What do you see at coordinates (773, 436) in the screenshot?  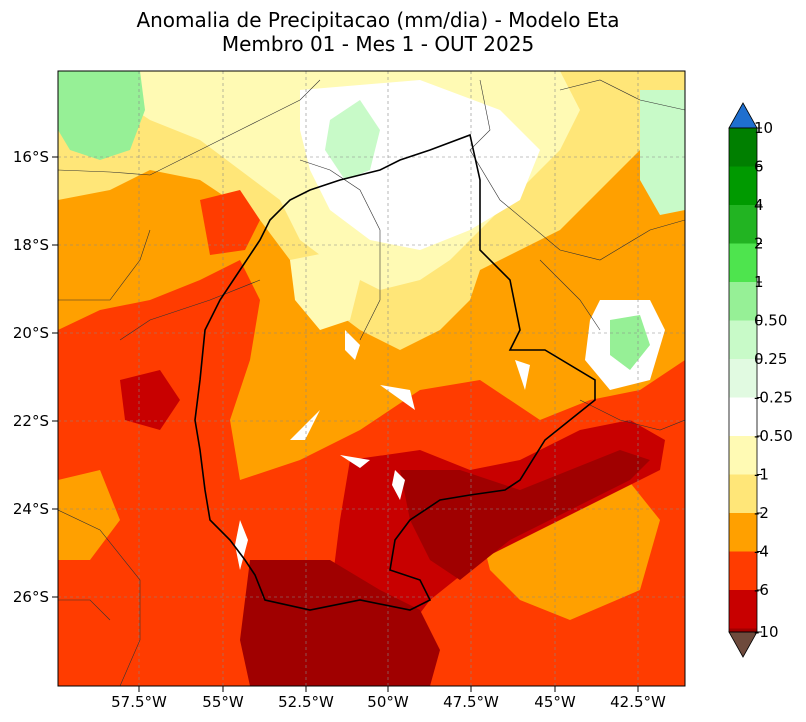 I see `colorbar-label: -0.50` at bounding box center [773, 436].